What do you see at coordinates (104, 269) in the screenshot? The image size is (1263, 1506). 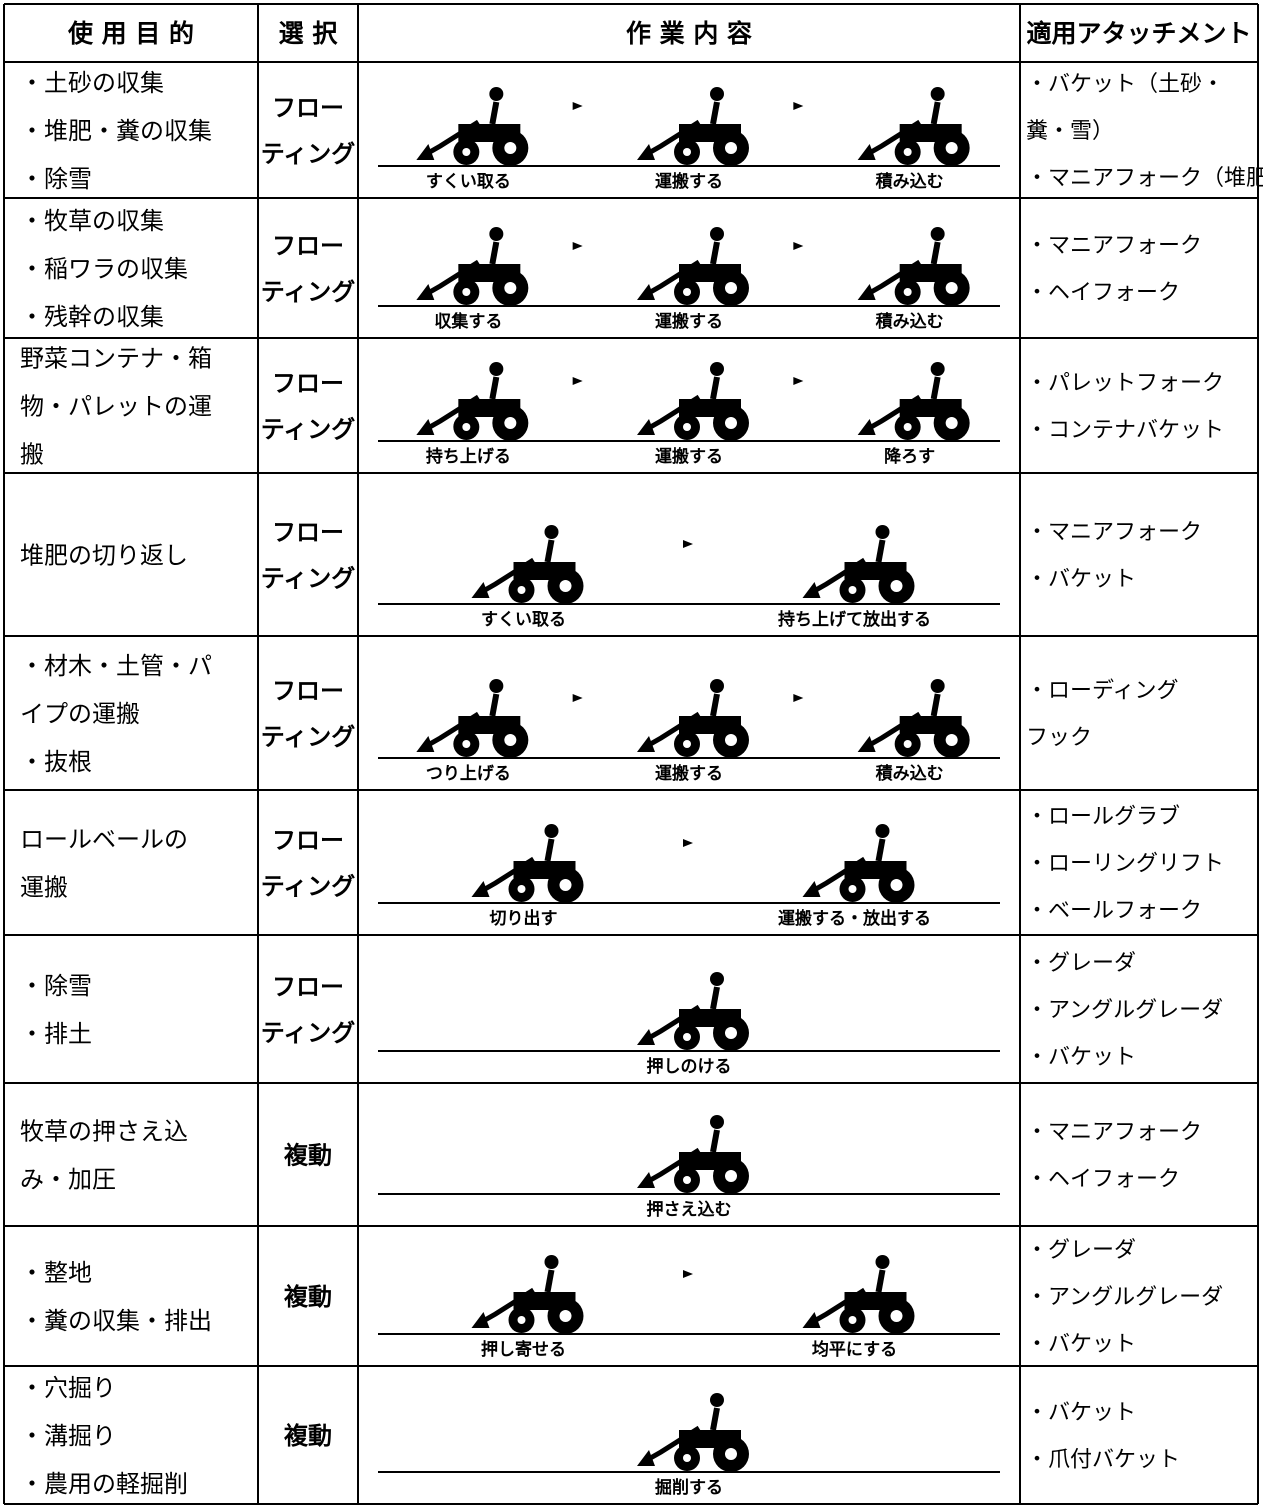 I see `purpose-text: ・稲ワラの収集` at bounding box center [104, 269].